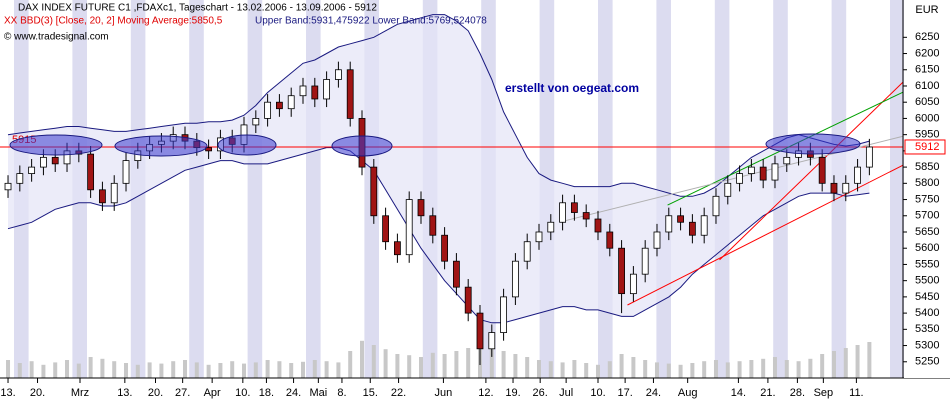 This screenshot has width=950, height=402. I want to click on x-tick-label: 17., so click(624, 393).